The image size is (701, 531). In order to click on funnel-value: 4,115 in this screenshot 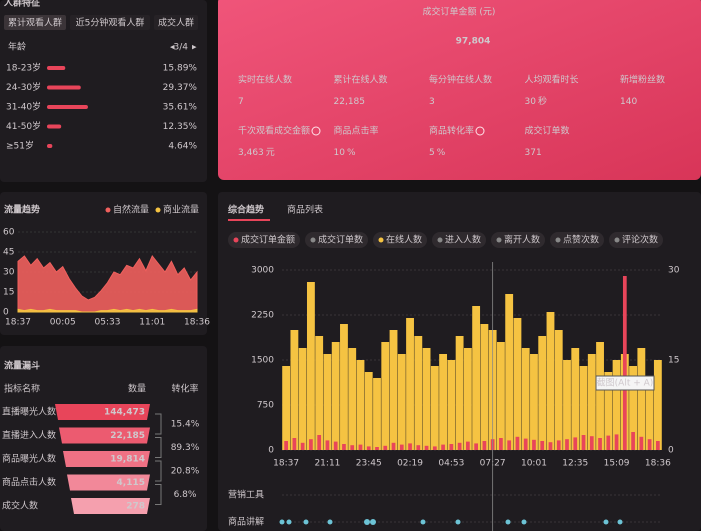, I will do `click(131, 483)`.